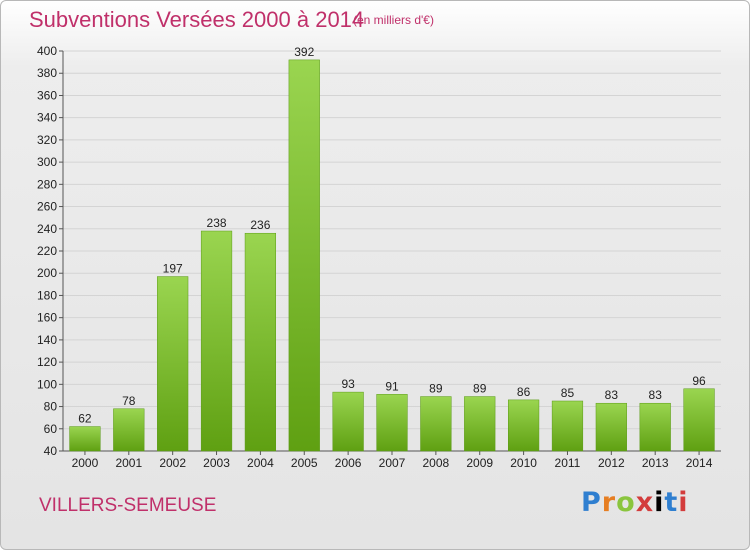 Image resolution: width=750 pixels, height=550 pixels. Describe the element at coordinates (173, 269) in the screenshot. I see `data-label-2002: 197` at that location.